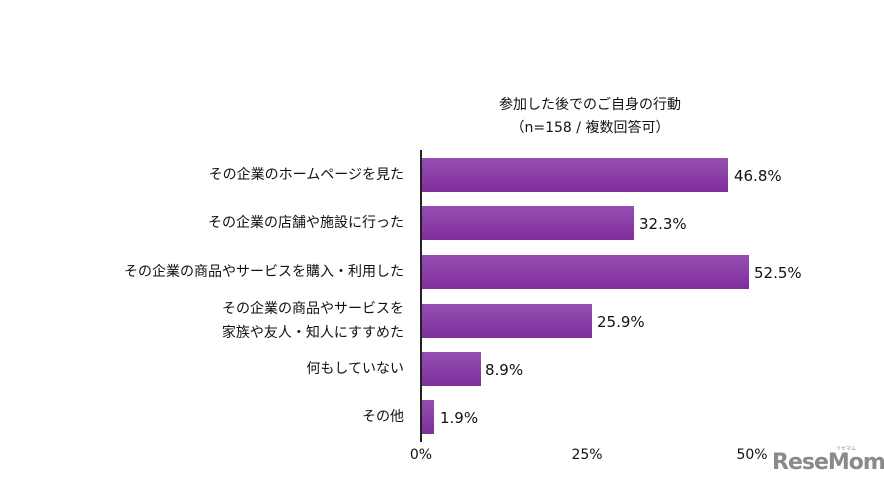 The width and height of the screenshot is (884, 485). What do you see at coordinates (778, 273) in the screenshot?
I see `value-label: 52.5%` at bounding box center [778, 273].